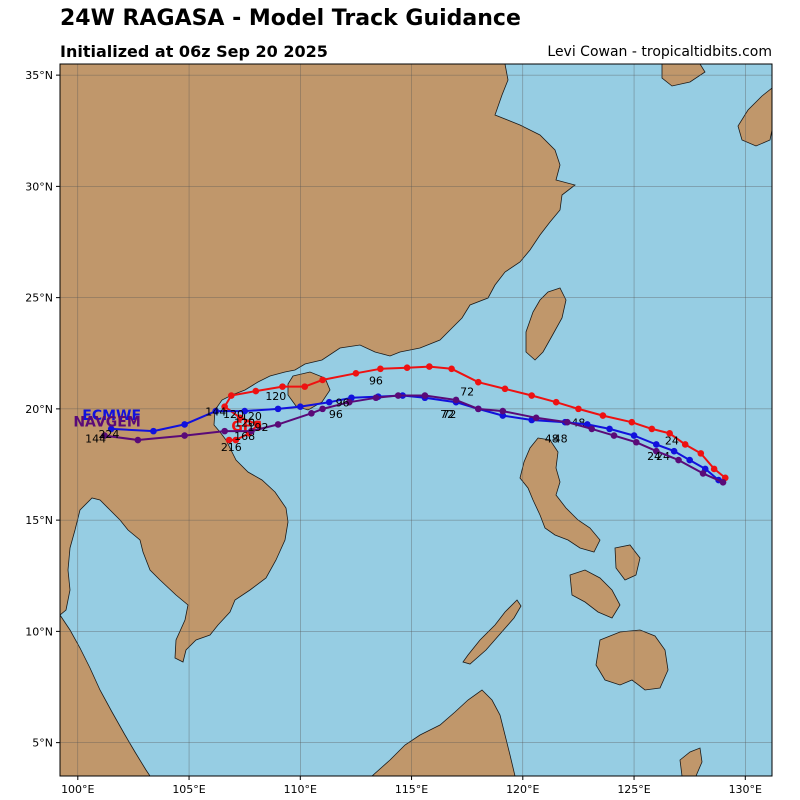  What do you see at coordinates (492, 632) in the screenshot?
I see `land-palawan` at bounding box center [492, 632].